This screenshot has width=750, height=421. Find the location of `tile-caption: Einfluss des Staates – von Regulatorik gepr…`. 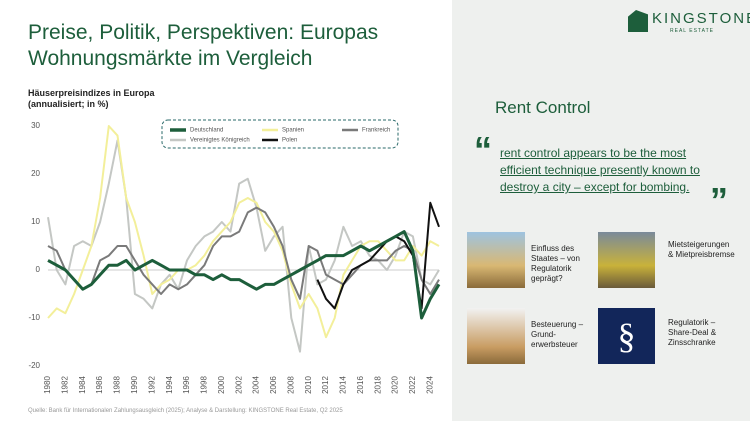

tile-caption: Einfluss des Staates – von Regulatorik gepr… is located at coordinates (555, 264).